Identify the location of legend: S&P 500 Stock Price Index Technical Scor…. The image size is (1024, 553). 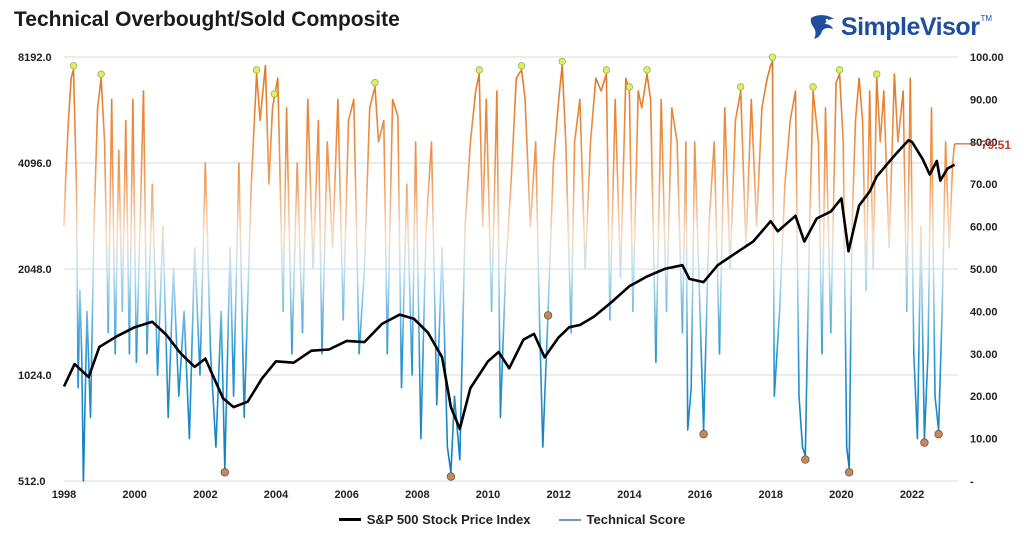
(512, 519).